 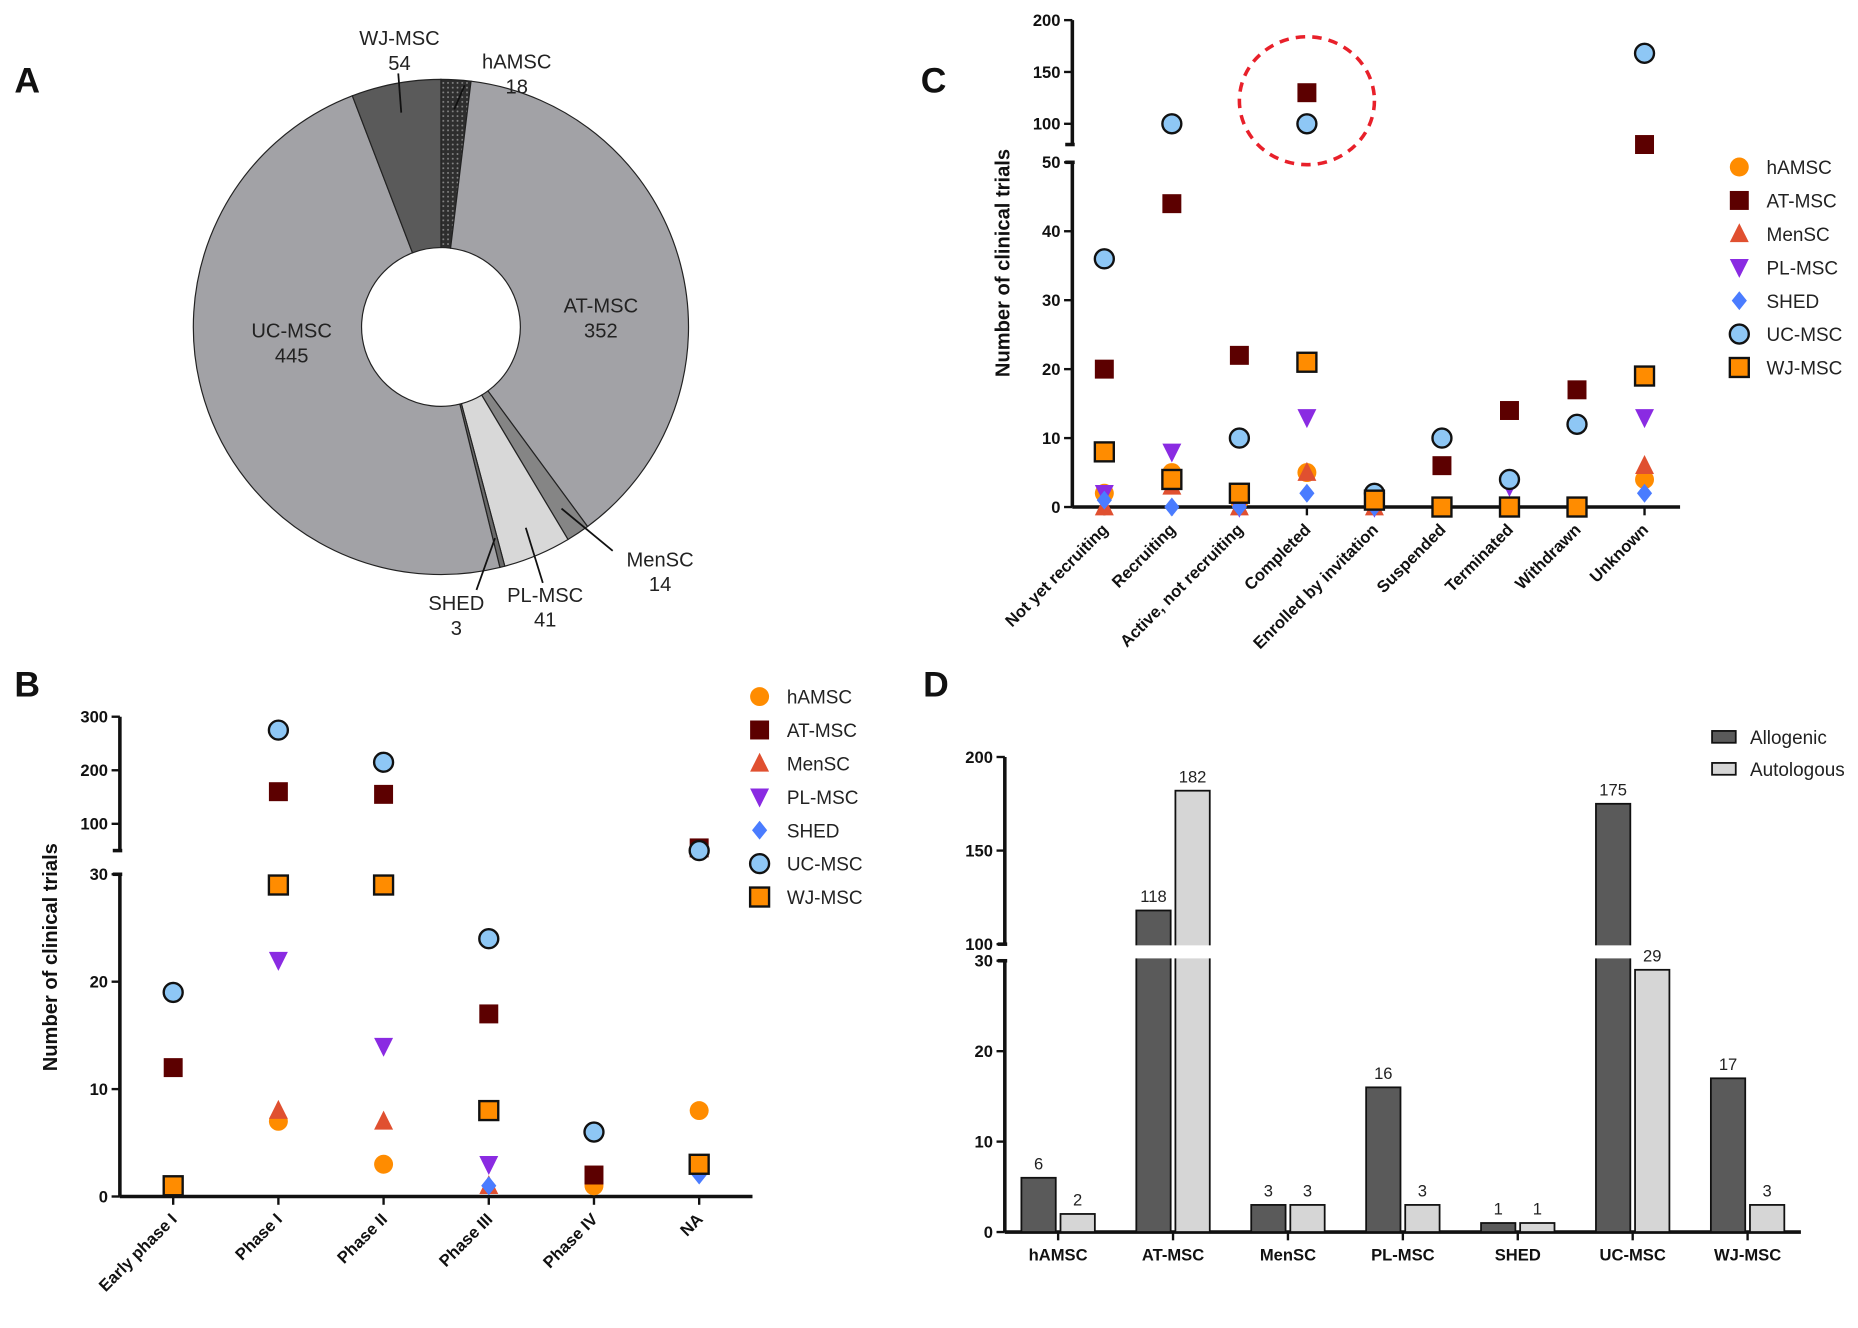 What do you see at coordinates (1747, 1254) in the screenshot?
I see `x-tick-label: WJ-MSC` at bounding box center [1747, 1254].